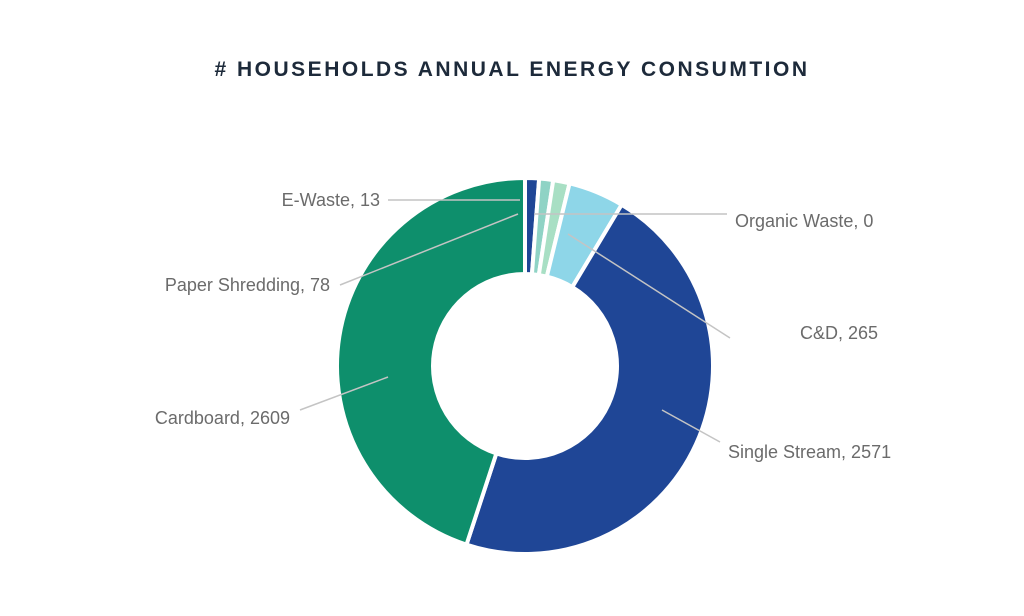  I want to click on chart-title: # HOUSEHOLDS ANNUAL ENERGY CONSUMTION, so click(512, 69).